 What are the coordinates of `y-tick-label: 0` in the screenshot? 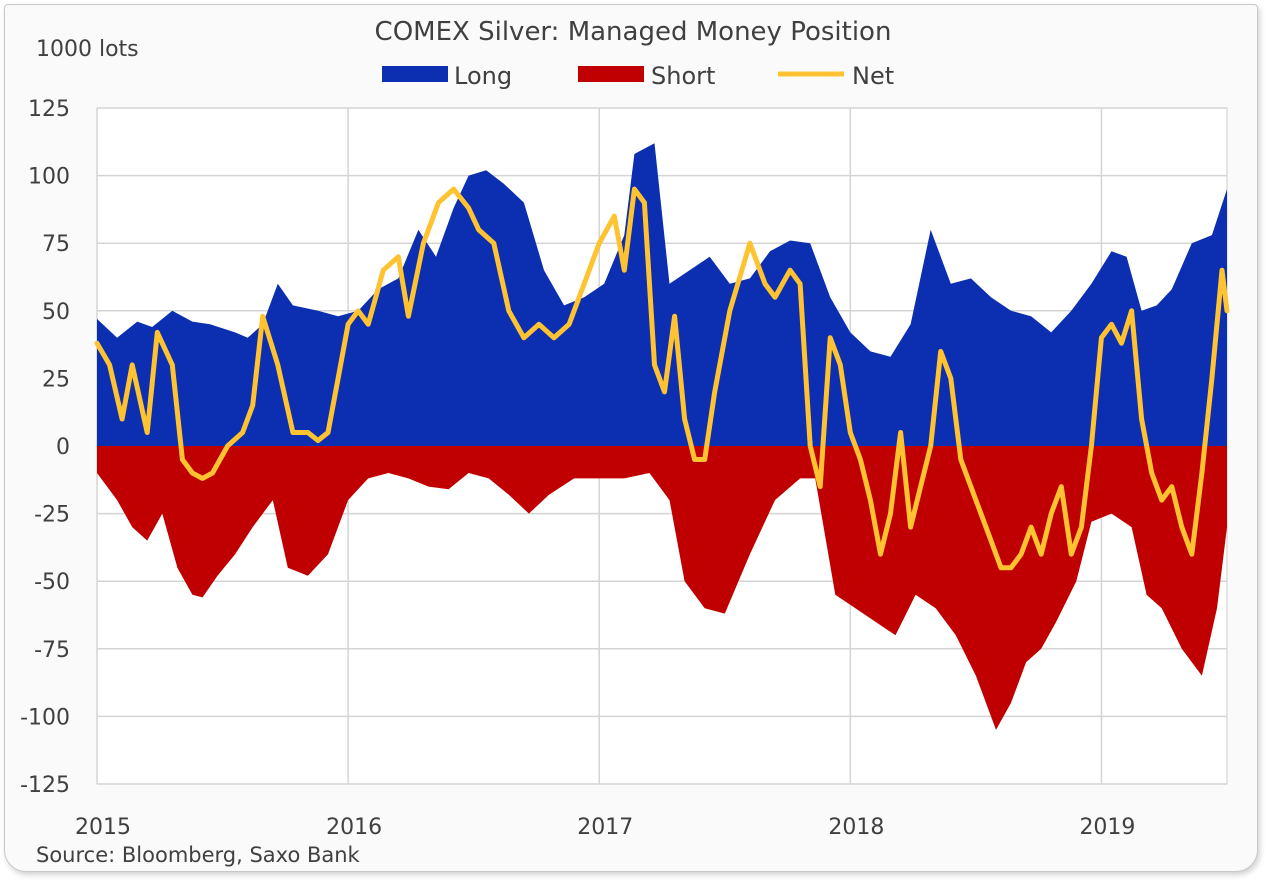 It's located at (63, 447).